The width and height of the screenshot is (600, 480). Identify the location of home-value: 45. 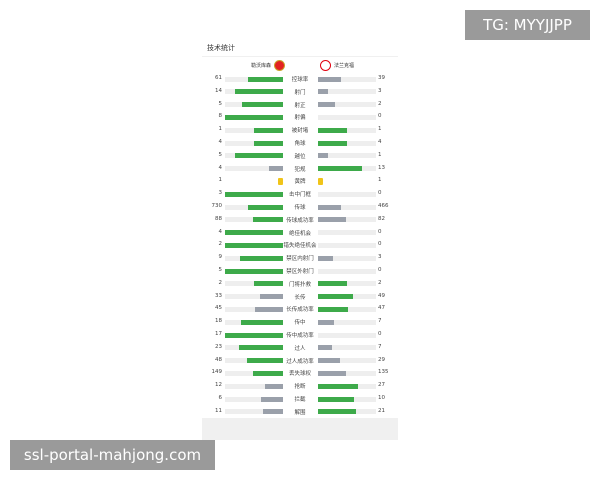
(218, 308).